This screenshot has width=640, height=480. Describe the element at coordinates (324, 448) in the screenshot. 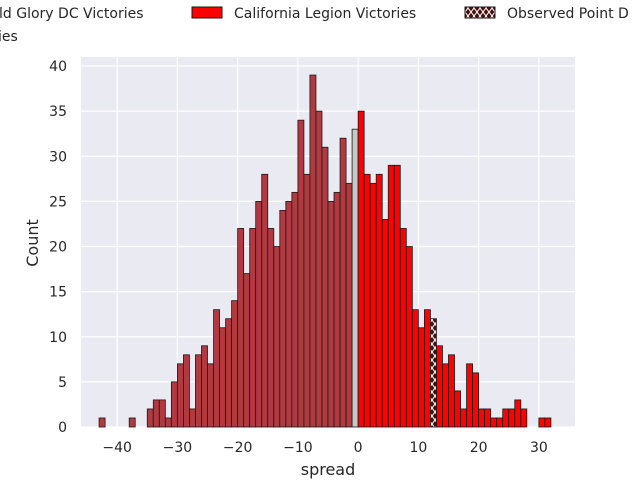

I see `x-tick-labels: −40 −30 −20 −10 0 10 20 30` at that location.